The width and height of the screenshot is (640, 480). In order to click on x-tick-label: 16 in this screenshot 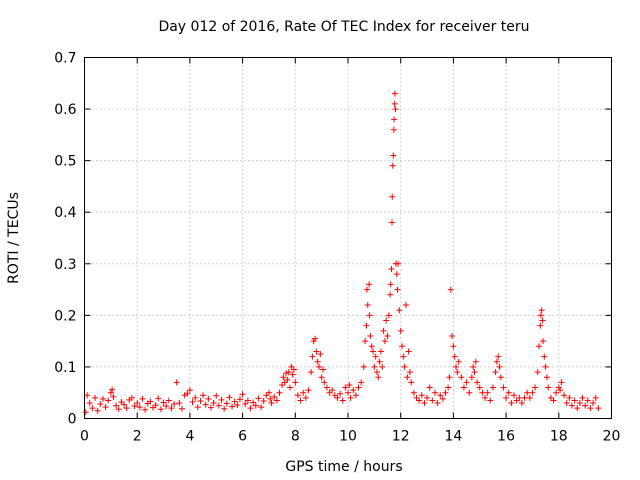, I will do `click(506, 437)`.